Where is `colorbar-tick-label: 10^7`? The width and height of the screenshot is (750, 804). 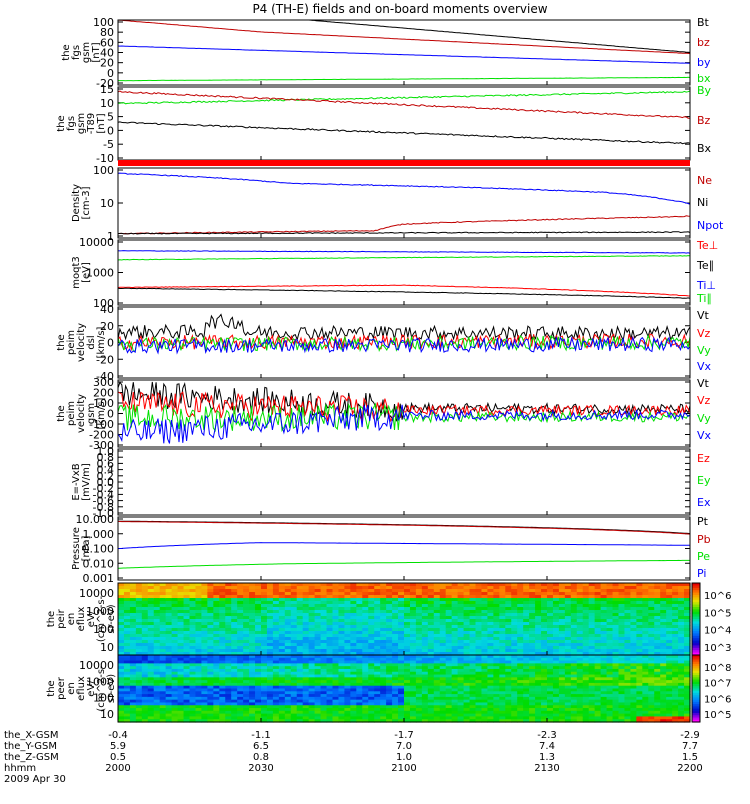
colorbar-tick-label: 10^7 is located at coordinates (717, 684).